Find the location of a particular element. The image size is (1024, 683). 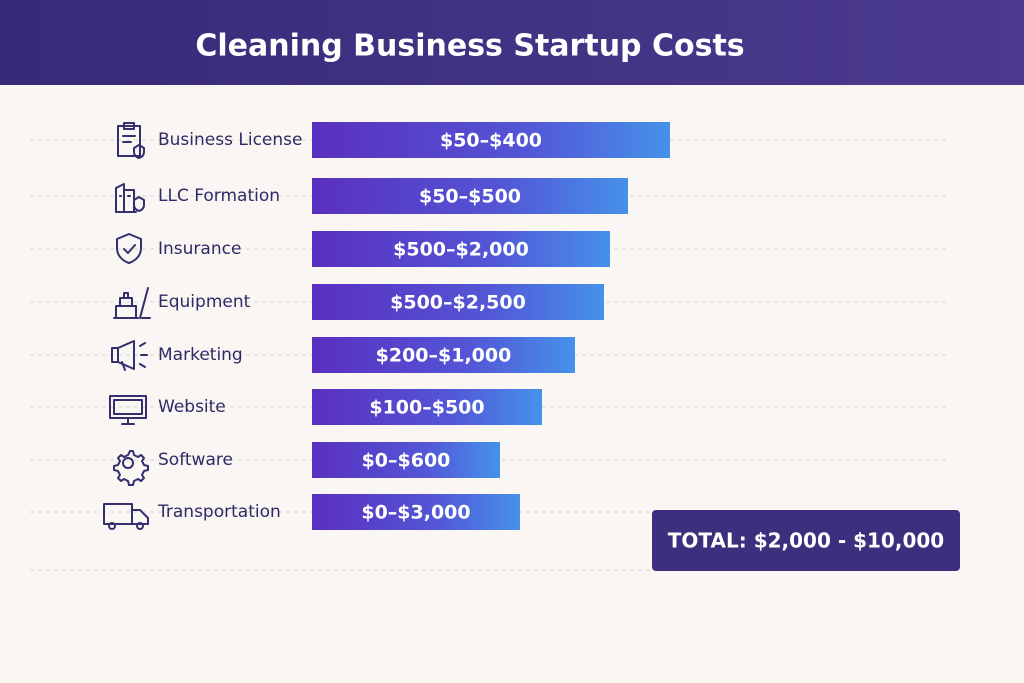

cost-text: $50–$400 is located at coordinates (491, 141).